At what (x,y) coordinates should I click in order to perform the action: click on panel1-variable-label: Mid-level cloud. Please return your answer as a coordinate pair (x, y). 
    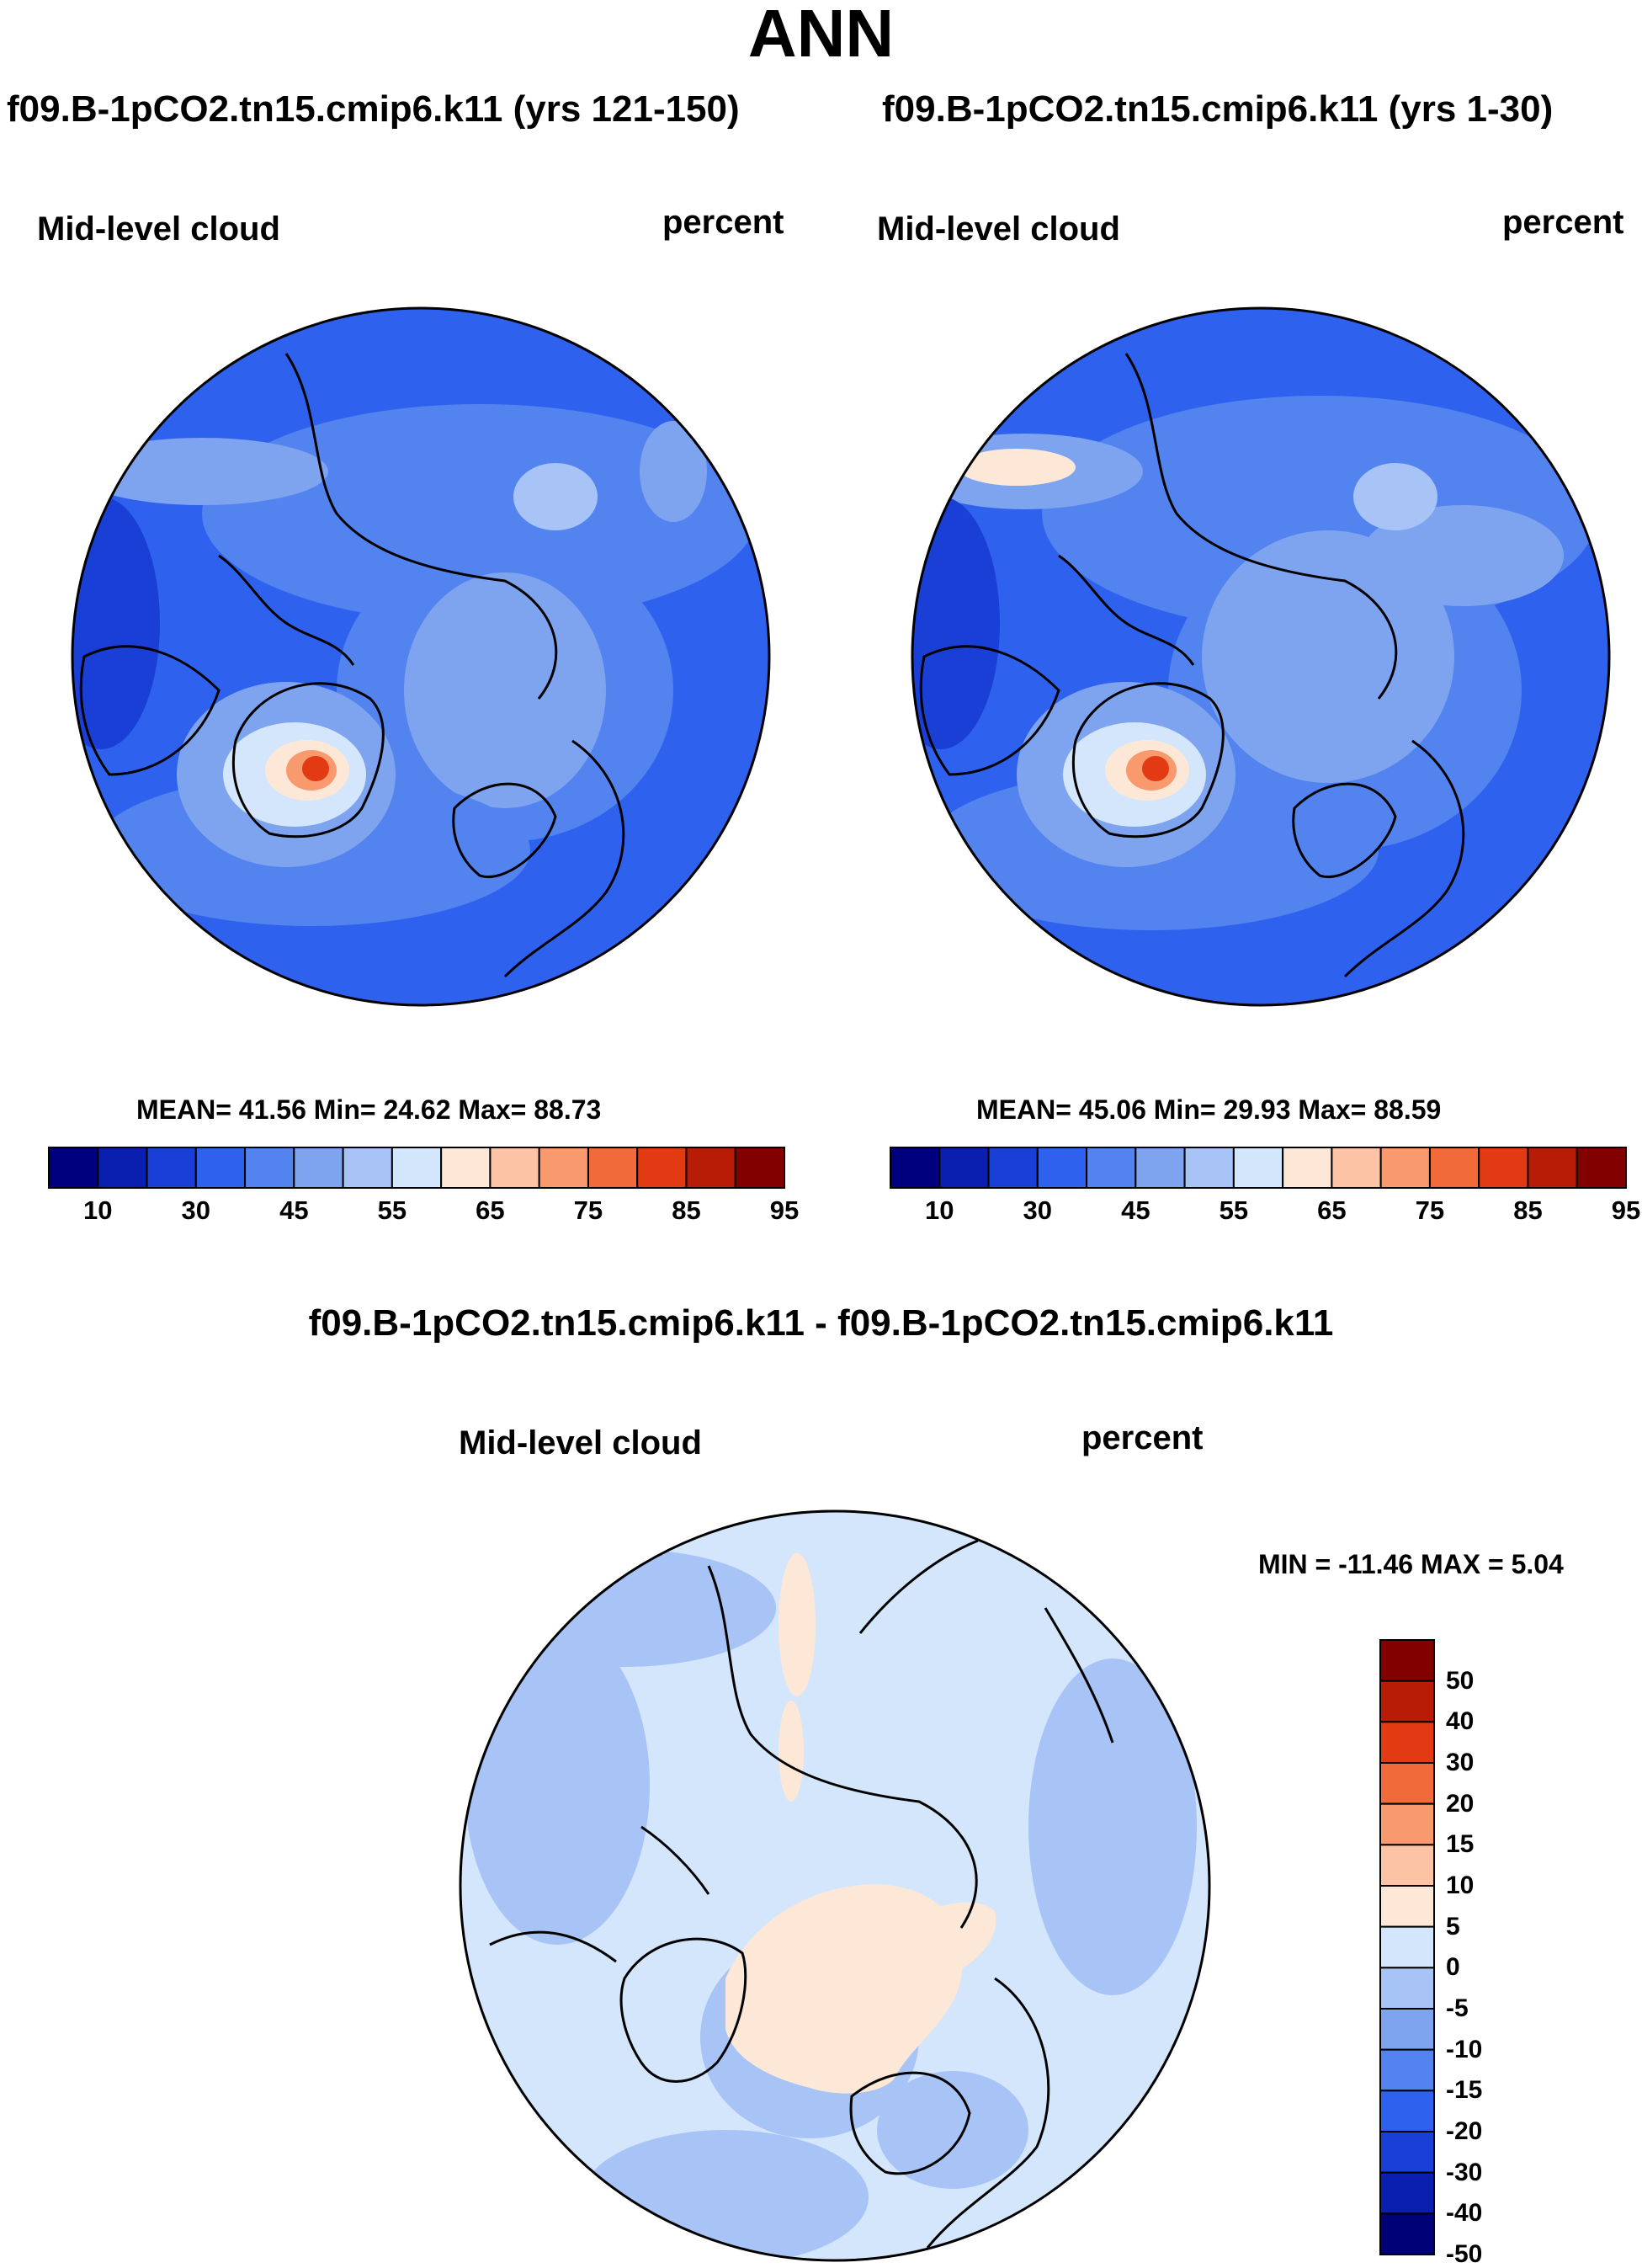
    Looking at the image, I should click on (158, 229).